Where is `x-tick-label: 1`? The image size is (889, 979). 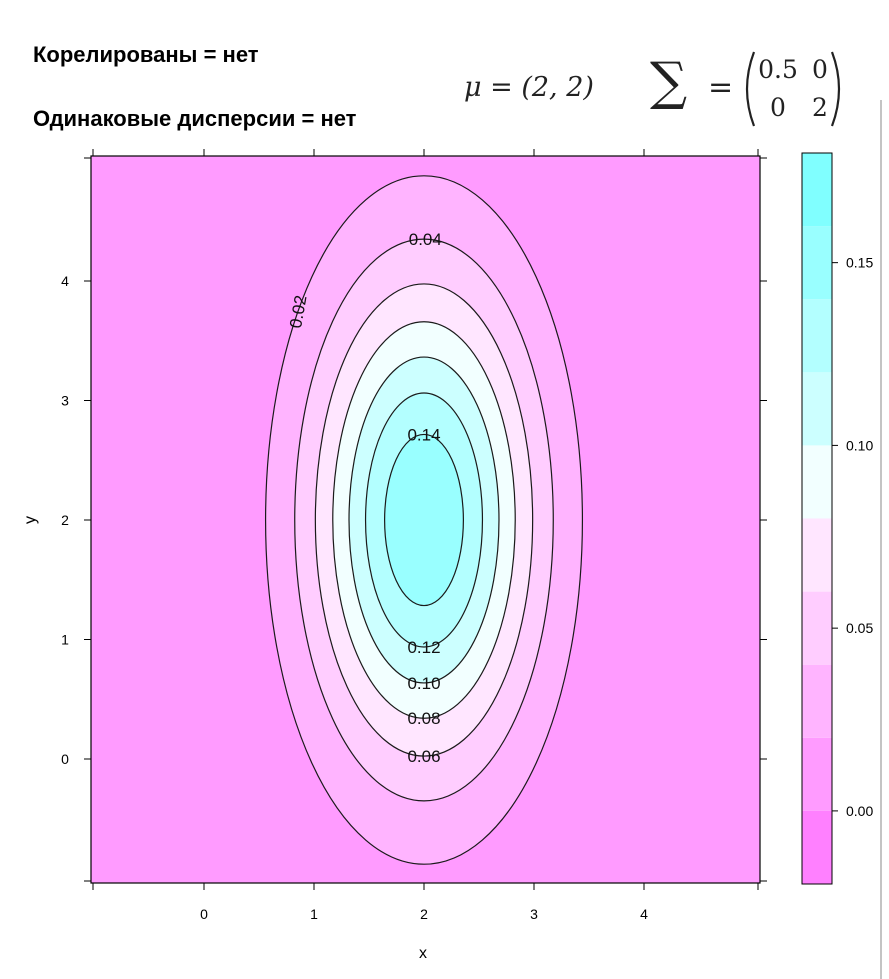 x-tick-label: 1 is located at coordinates (314, 914).